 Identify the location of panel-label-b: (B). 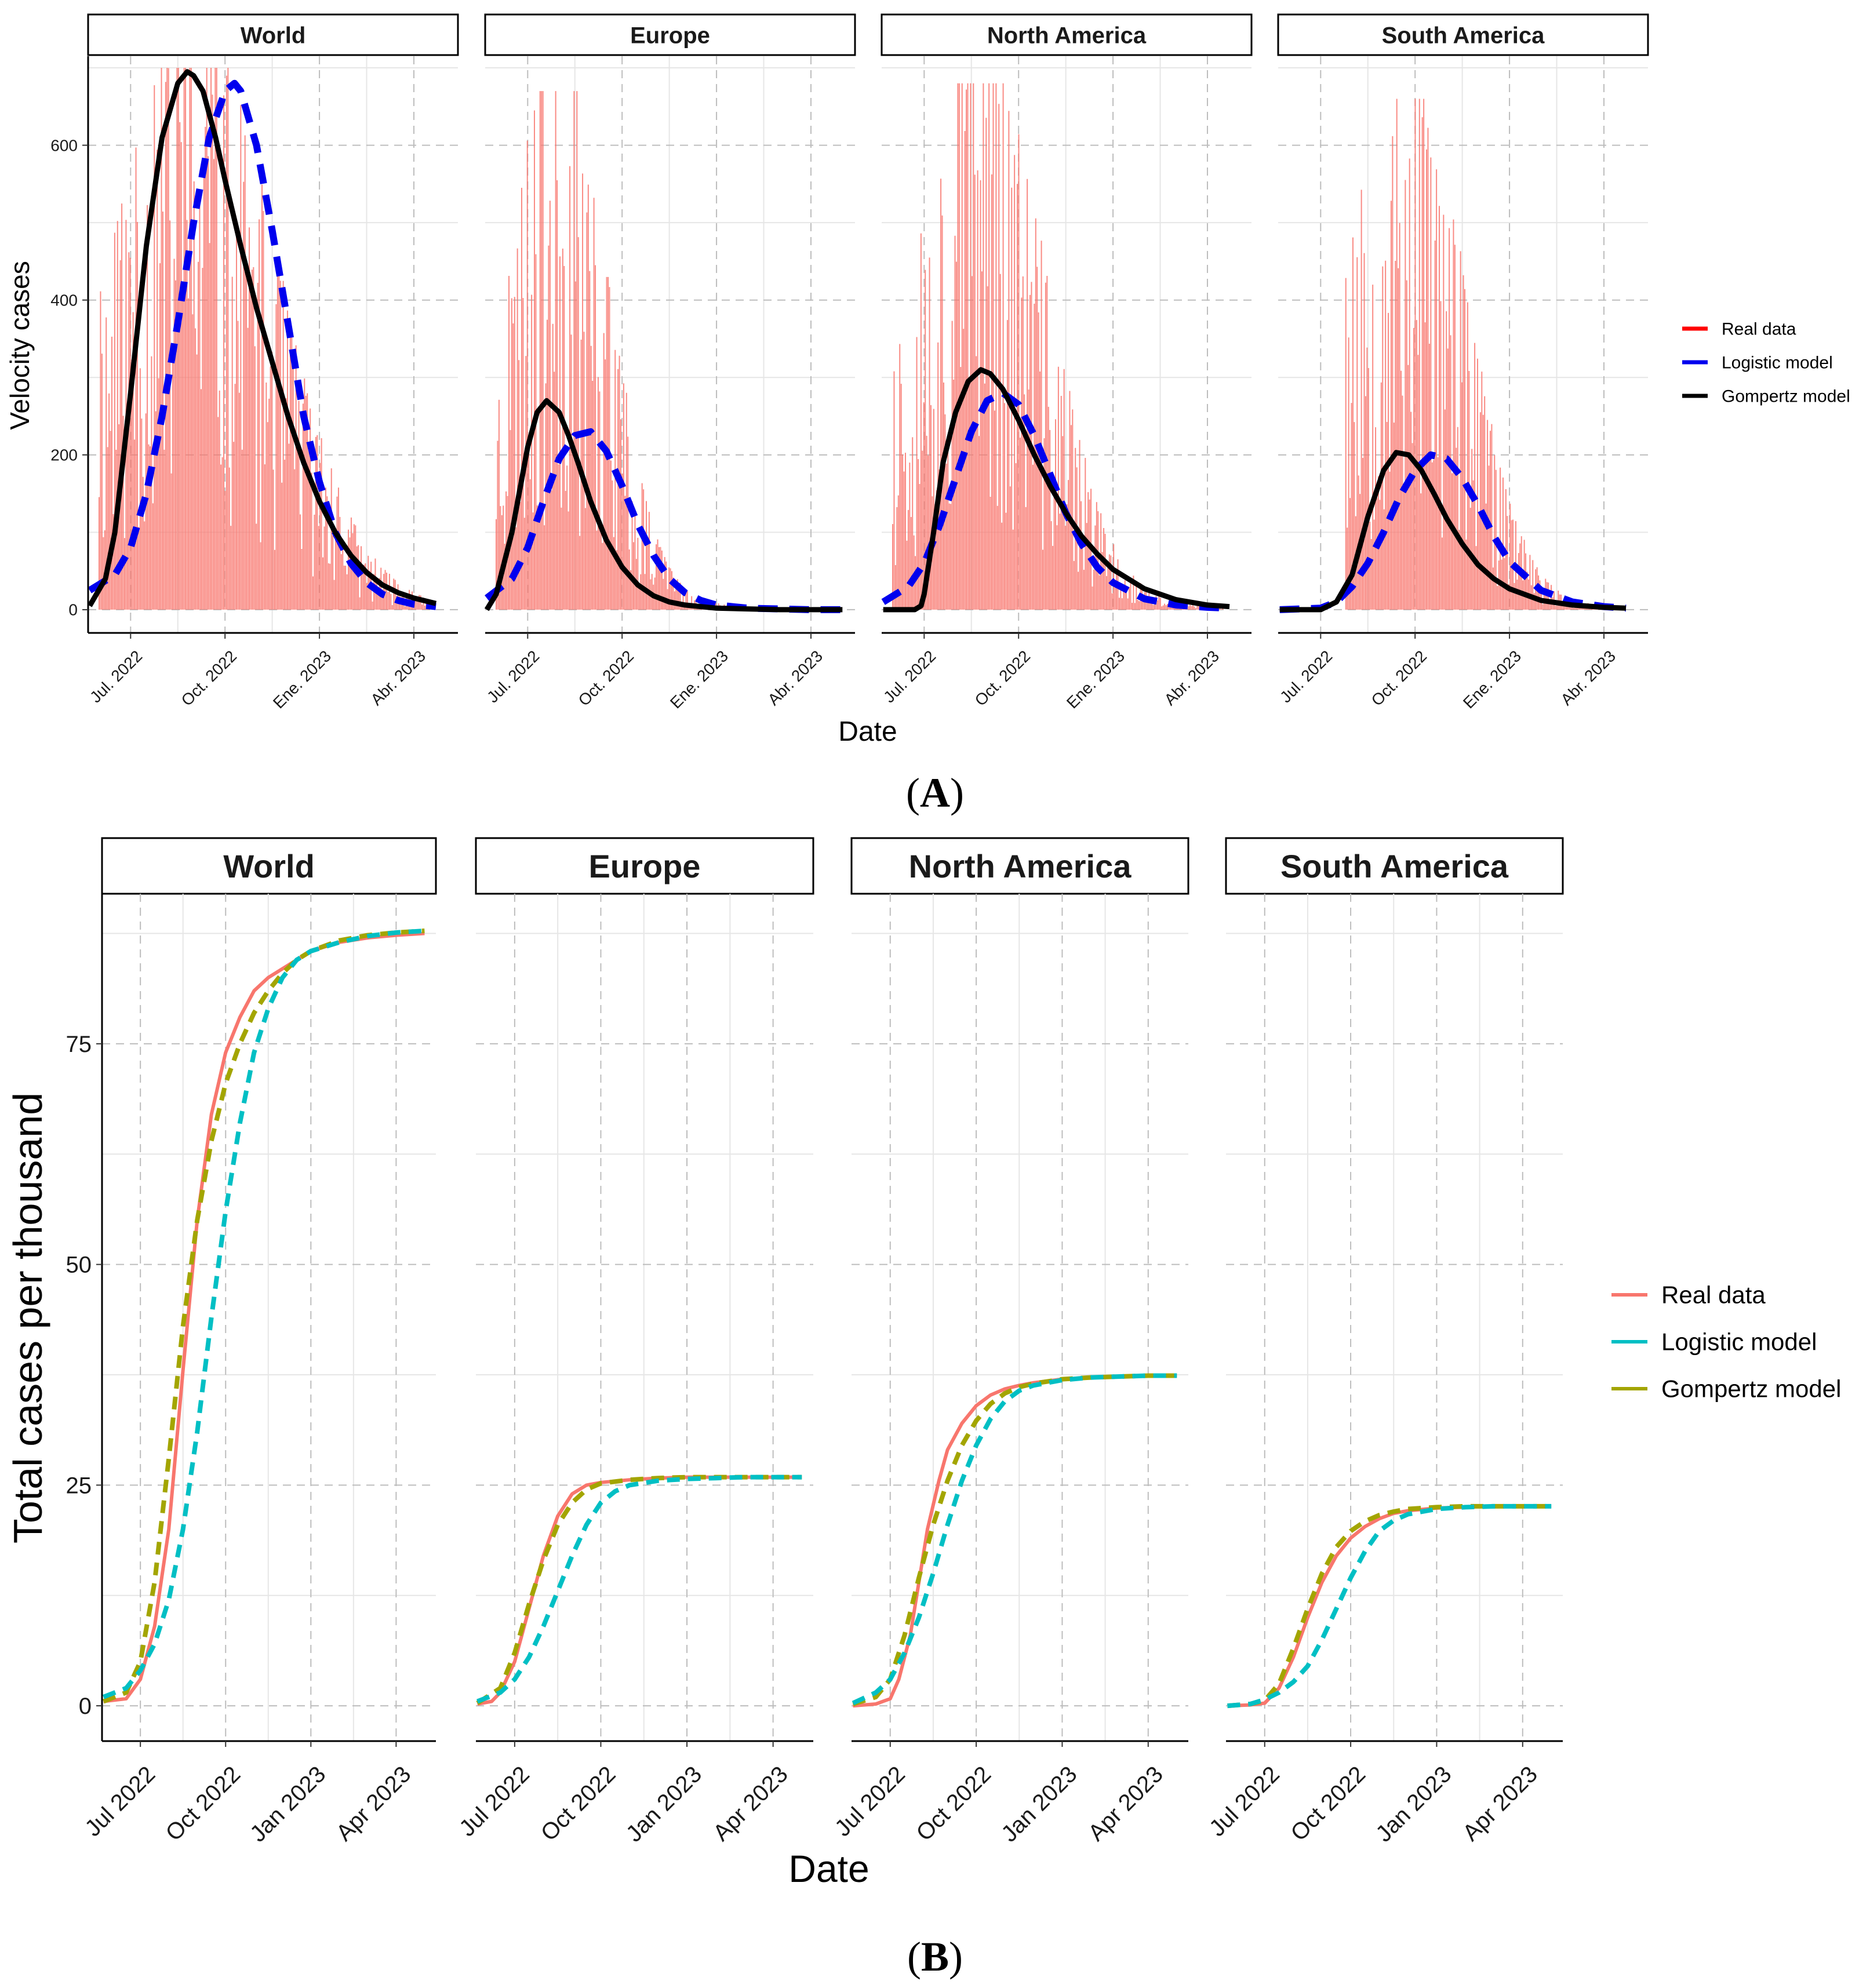
(935, 1957).